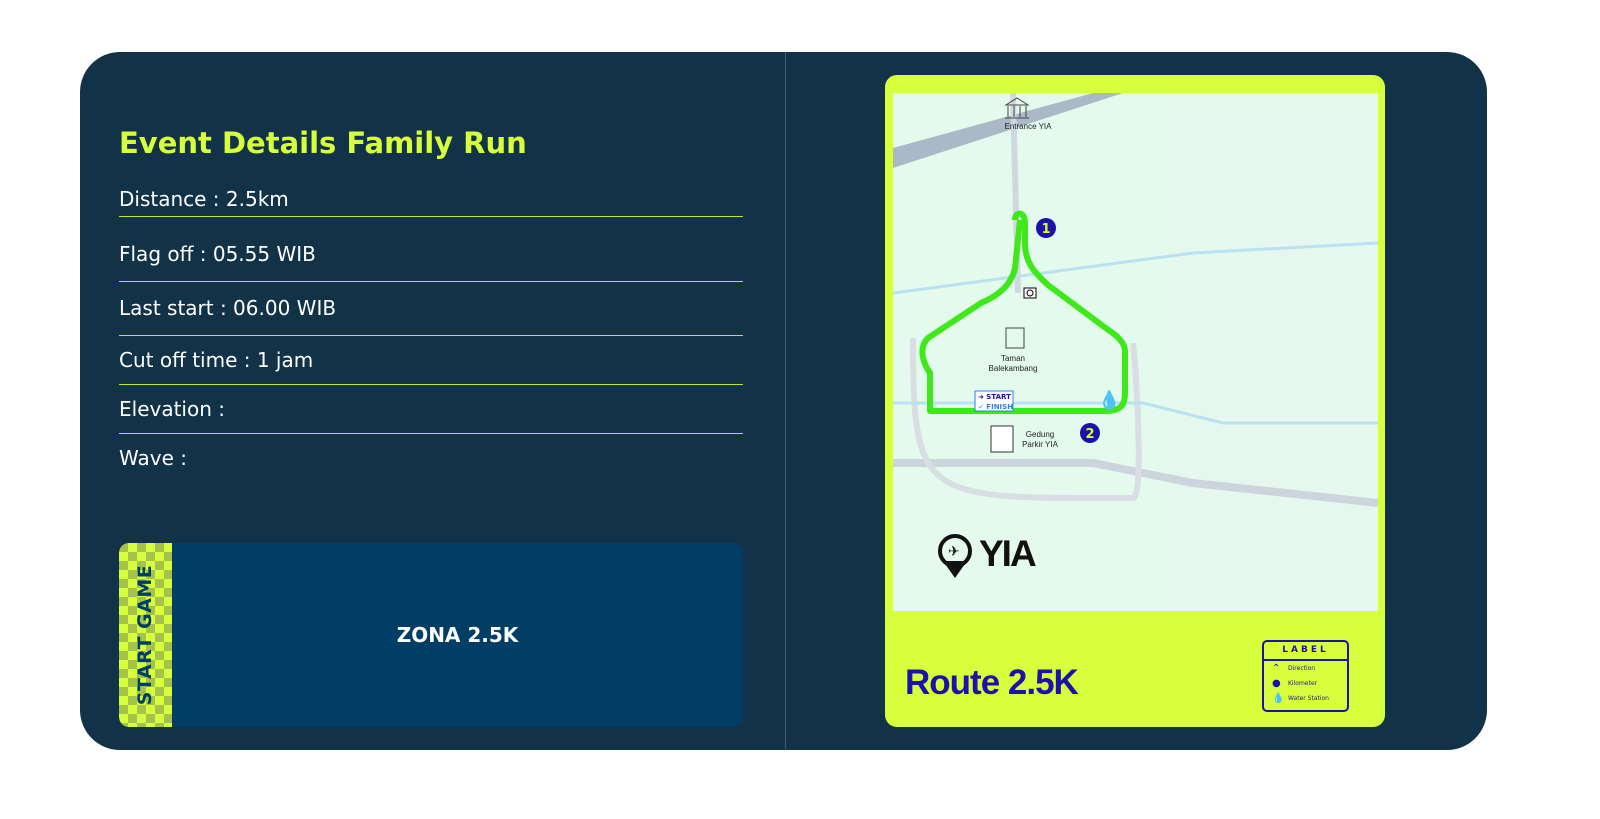  I want to click on legend-direction: ⌃ Direction, so click(1305, 668).